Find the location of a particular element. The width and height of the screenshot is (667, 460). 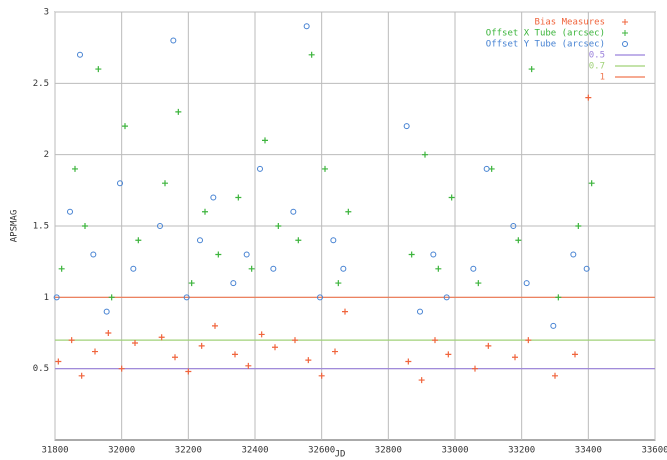

y-tick-label: 2 is located at coordinates (46, 155).